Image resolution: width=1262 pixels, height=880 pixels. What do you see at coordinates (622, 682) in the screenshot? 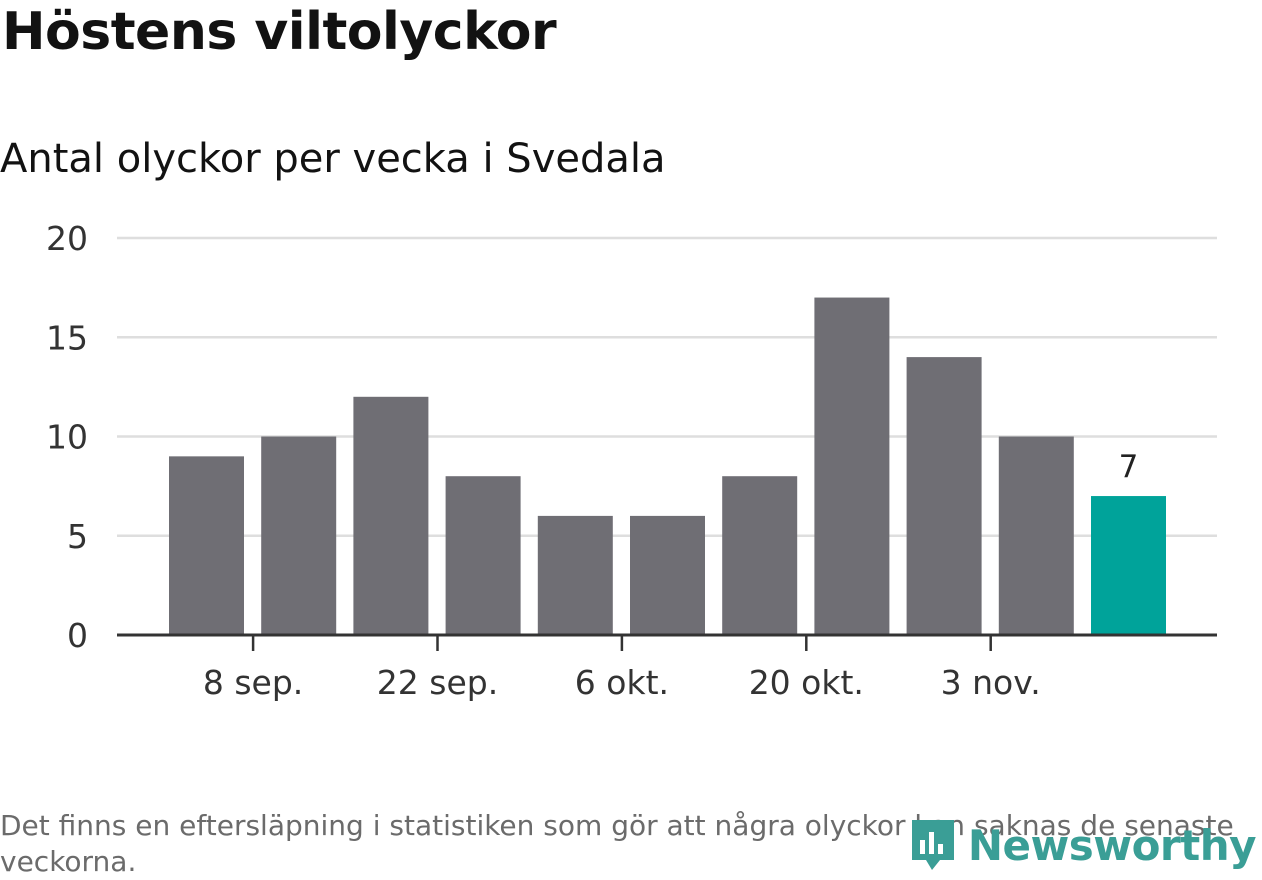
I see `x-tick-label: 6 okt.` at bounding box center [622, 682].